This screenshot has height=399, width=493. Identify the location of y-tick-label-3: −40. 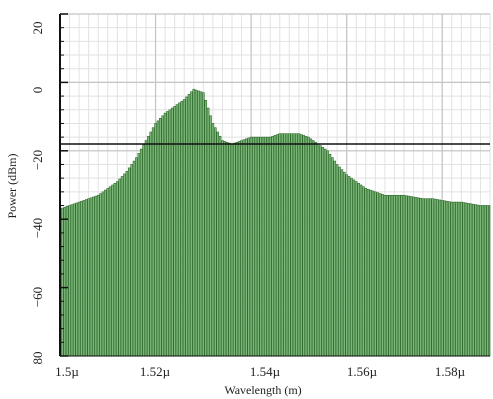
(37, 228).